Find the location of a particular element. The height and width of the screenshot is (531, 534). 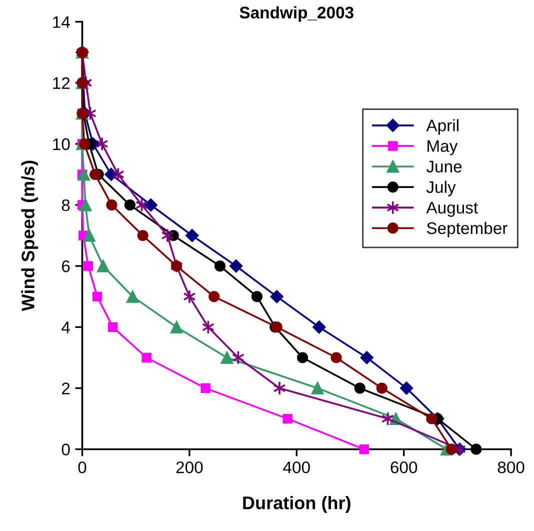

x-tick-label: 800 is located at coordinates (511, 467).